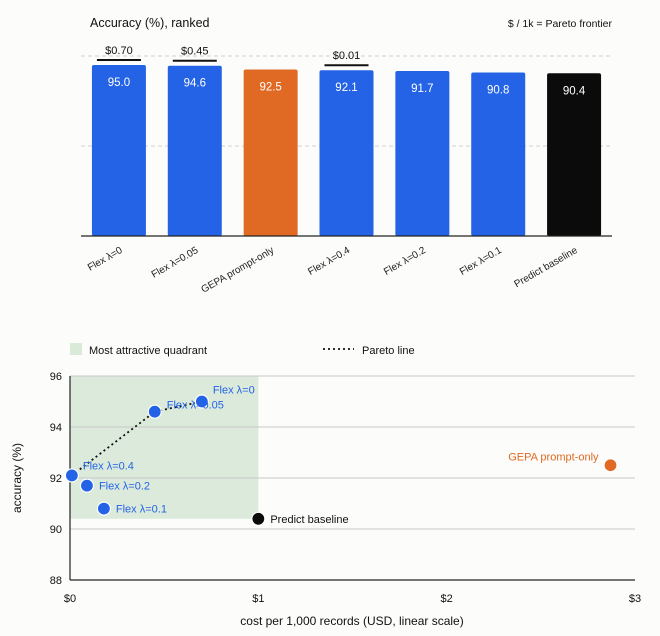 The image size is (660, 636). Describe the element at coordinates (124, 487) in the screenshot. I see `point-label: Flex λ=0.2` at that location.